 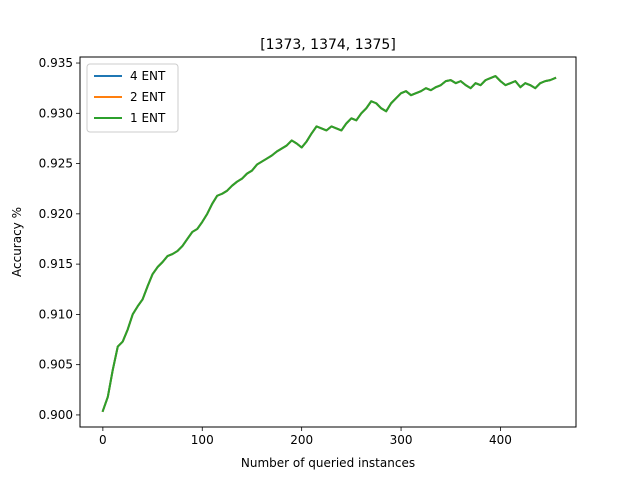 I want to click on y-tick-label: 0.905, so click(x=56, y=365).